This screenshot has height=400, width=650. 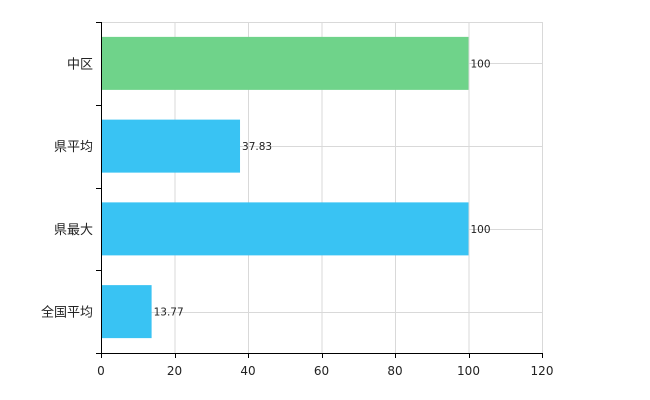 I want to click on category-label: 中区, so click(x=80, y=64).